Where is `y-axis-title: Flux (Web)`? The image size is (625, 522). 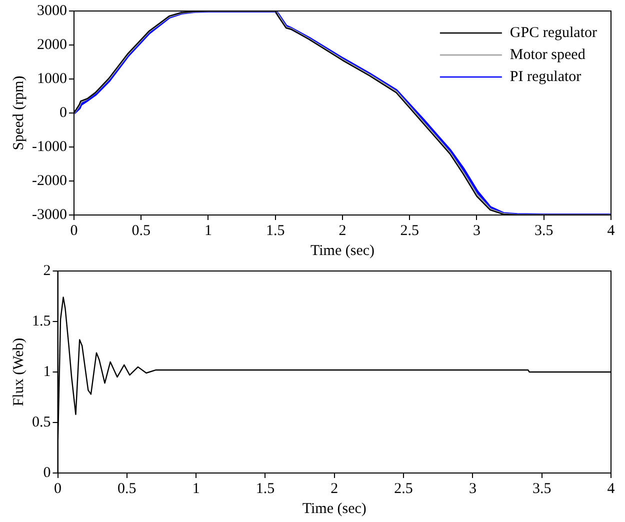
y-axis-title: Flux (Web) is located at coordinates (18, 372).